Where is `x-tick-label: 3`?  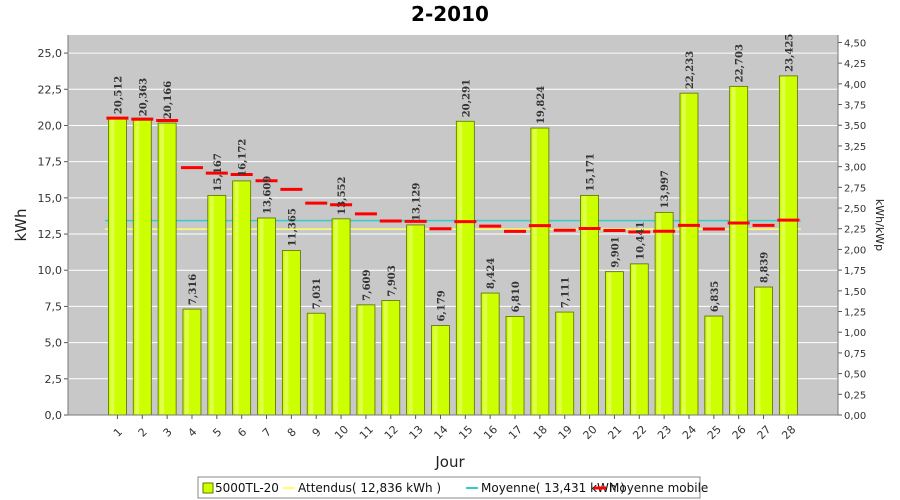
x-tick-label: 3 is located at coordinates (168, 432).